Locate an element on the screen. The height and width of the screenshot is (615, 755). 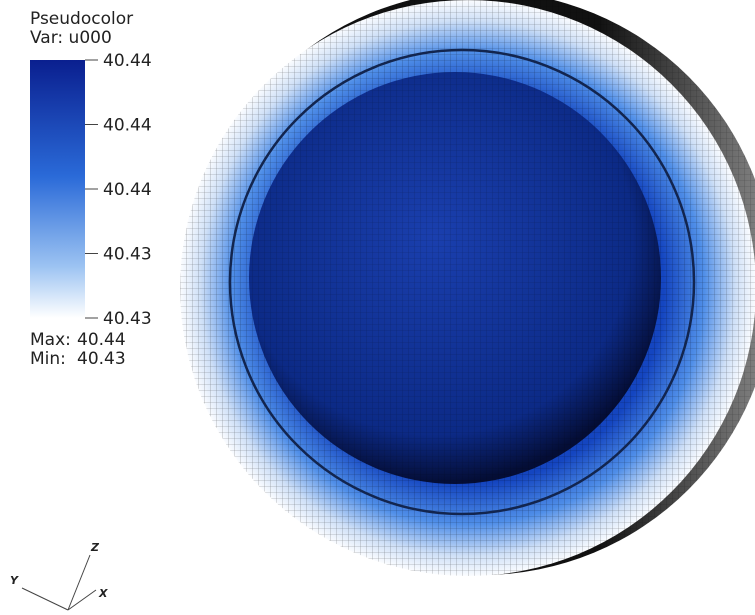
axis-z: Z is located at coordinates (95, 547).